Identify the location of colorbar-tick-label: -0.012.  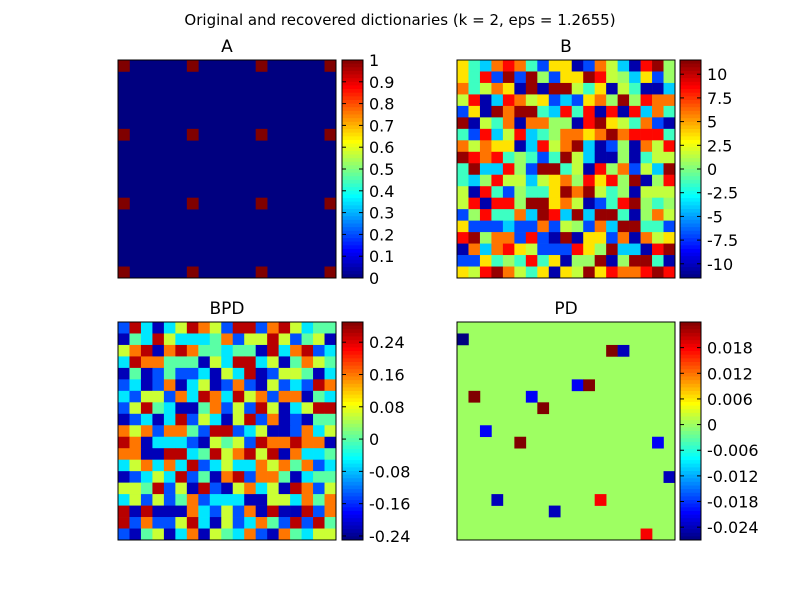
(733, 476).